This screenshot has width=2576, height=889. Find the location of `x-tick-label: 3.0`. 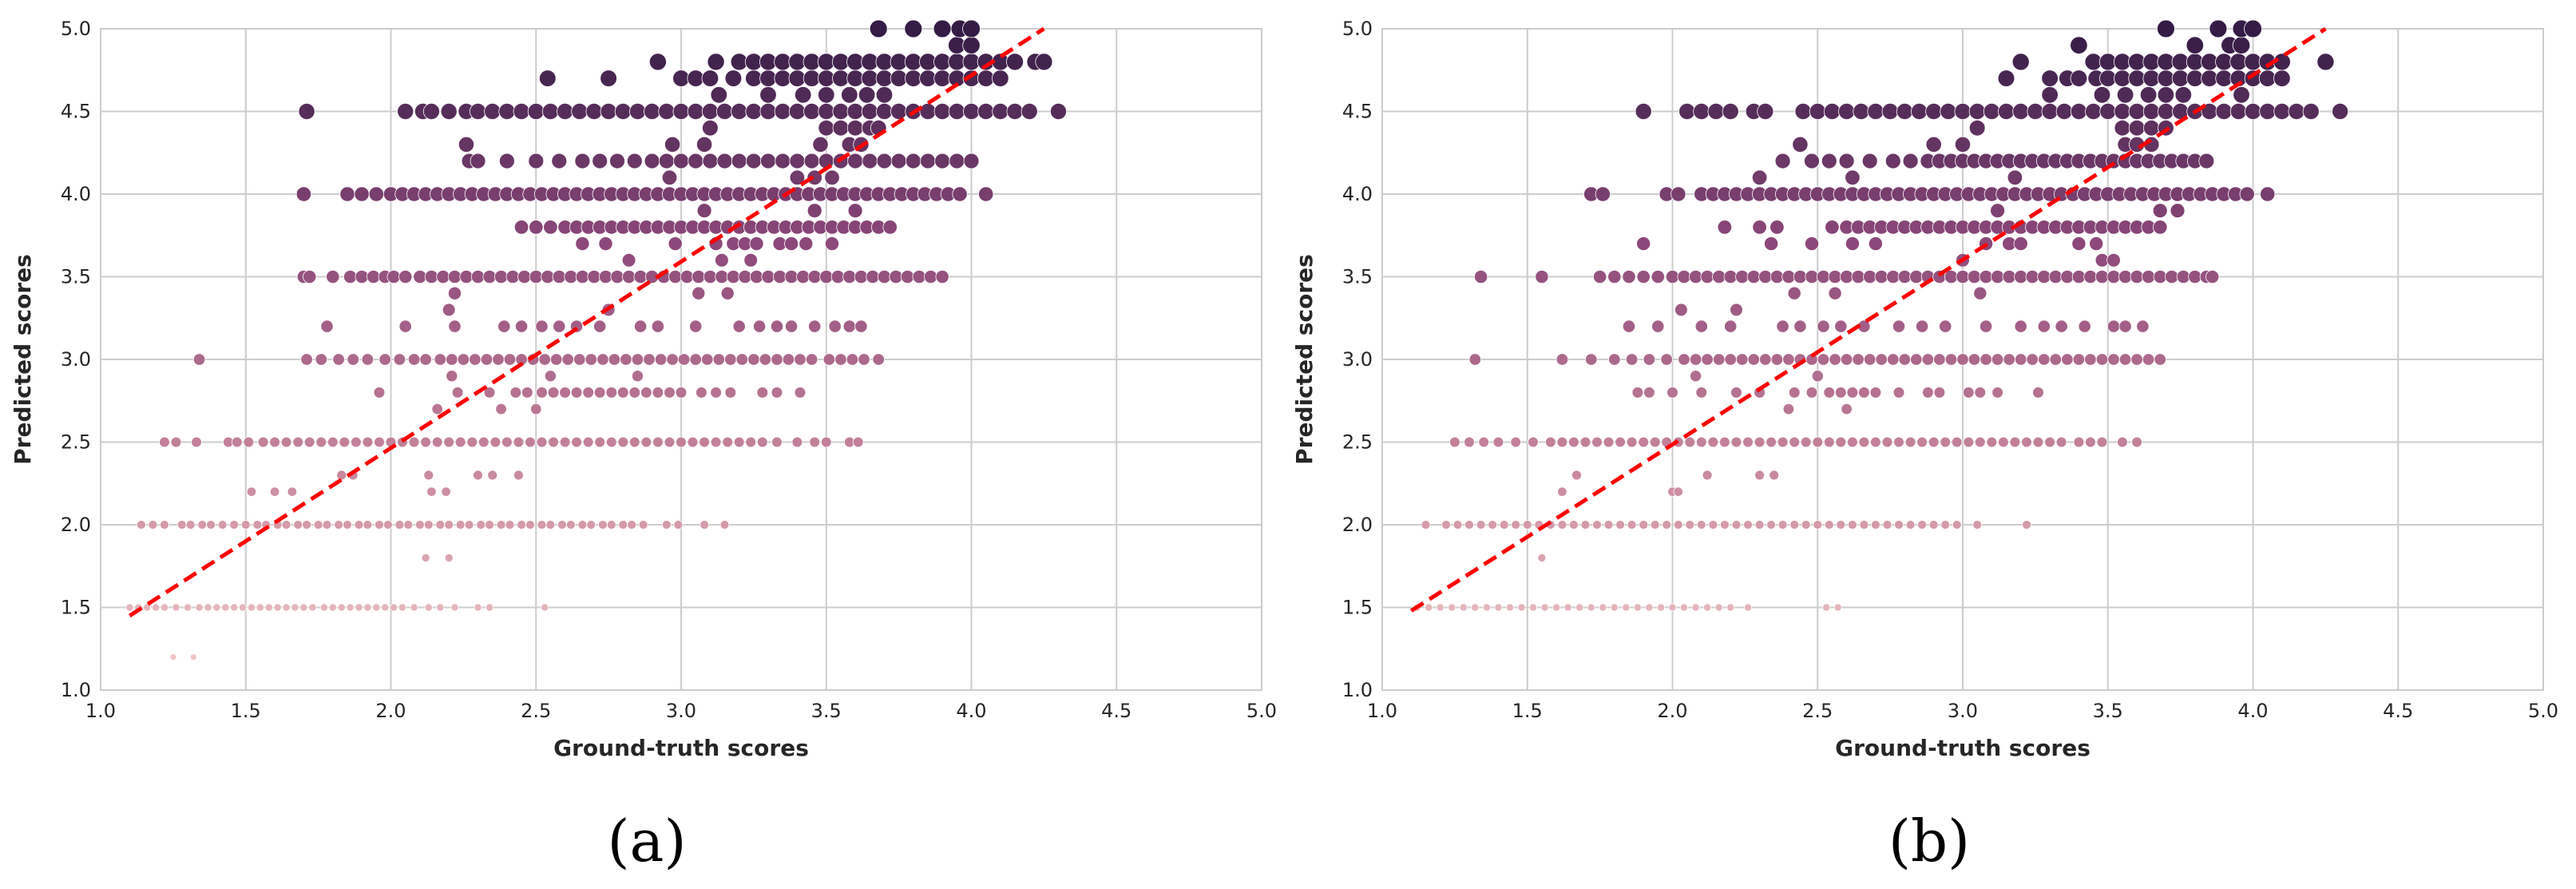

x-tick-label: 3.0 is located at coordinates (1963, 711).